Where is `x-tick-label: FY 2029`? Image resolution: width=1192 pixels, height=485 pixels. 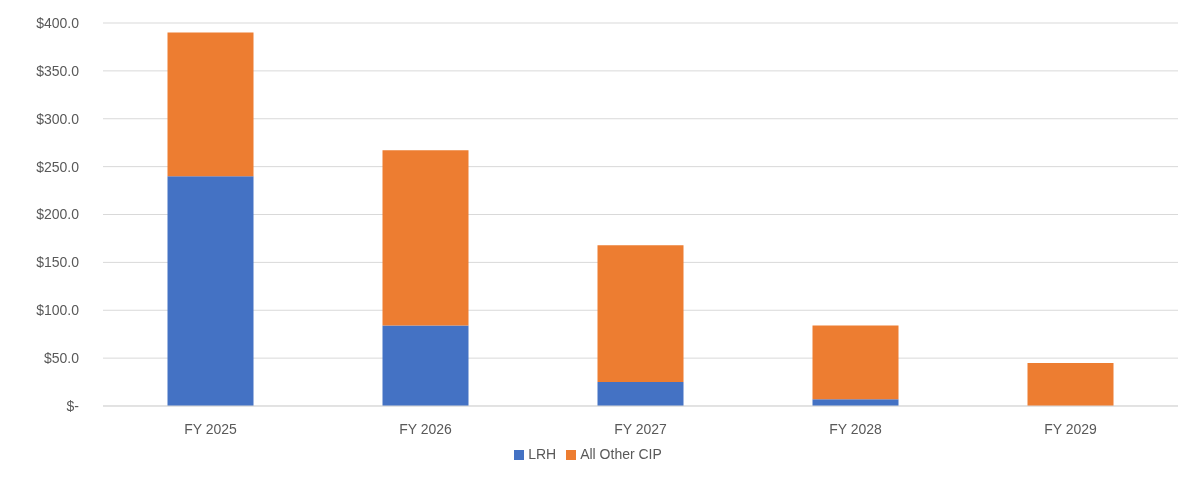 x-tick-label: FY 2029 is located at coordinates (1071, 428).